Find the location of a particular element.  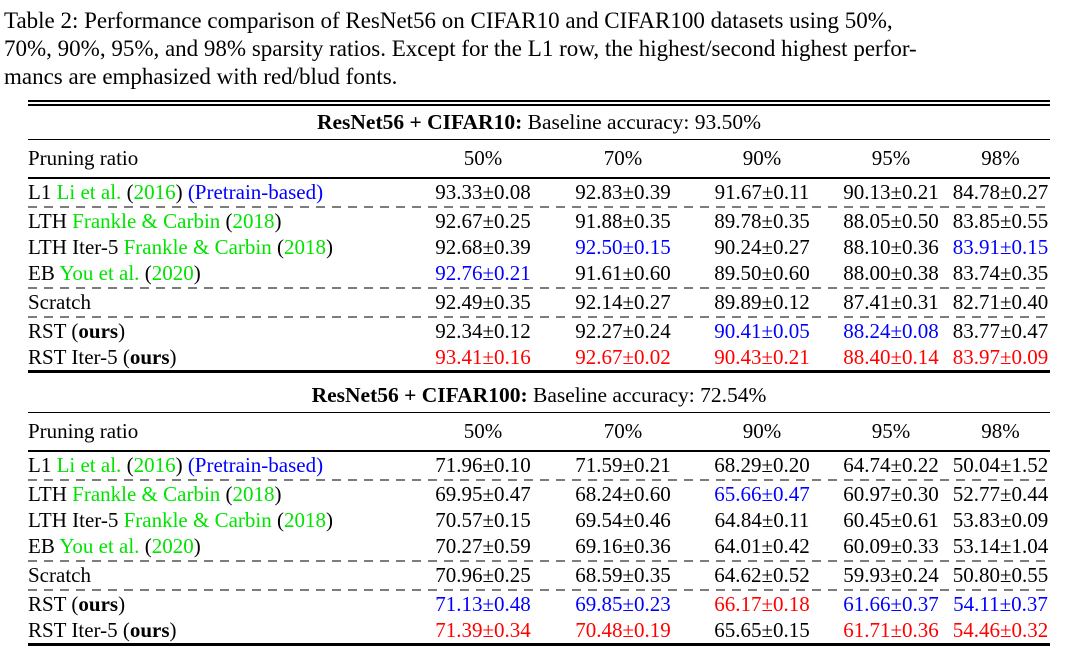

method-label: LTH Frankle & Carbin (2018) is located at coordinates (220, 494).